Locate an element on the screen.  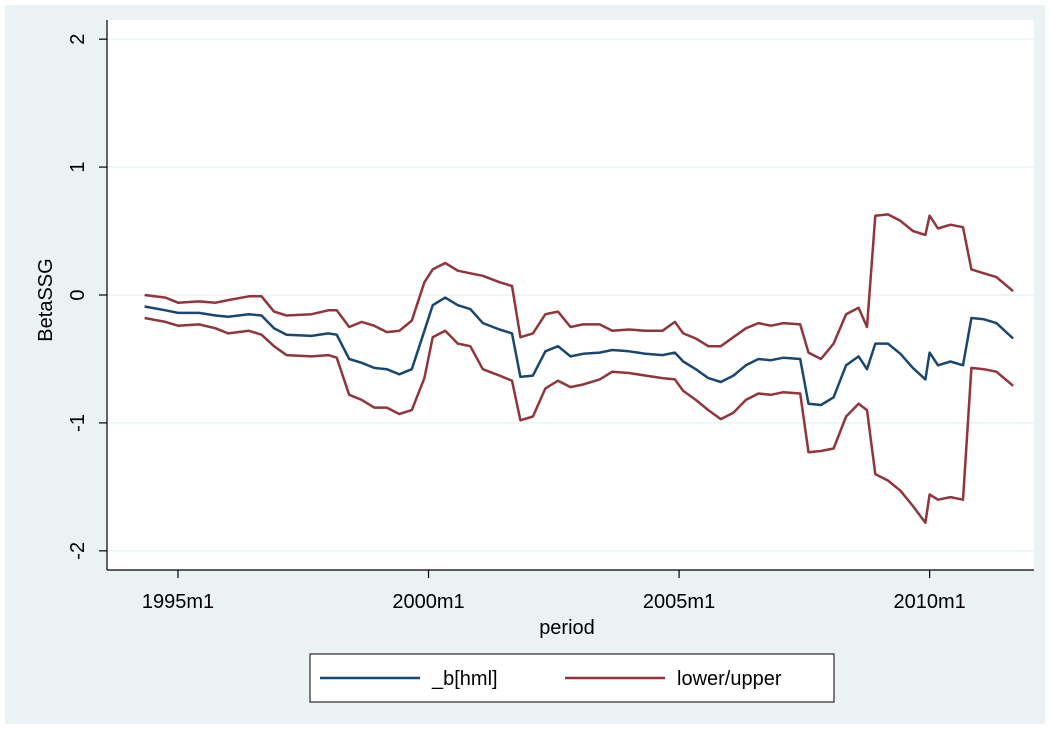
x-tick-label: 2005m1 is located at coordinates (679, 602).